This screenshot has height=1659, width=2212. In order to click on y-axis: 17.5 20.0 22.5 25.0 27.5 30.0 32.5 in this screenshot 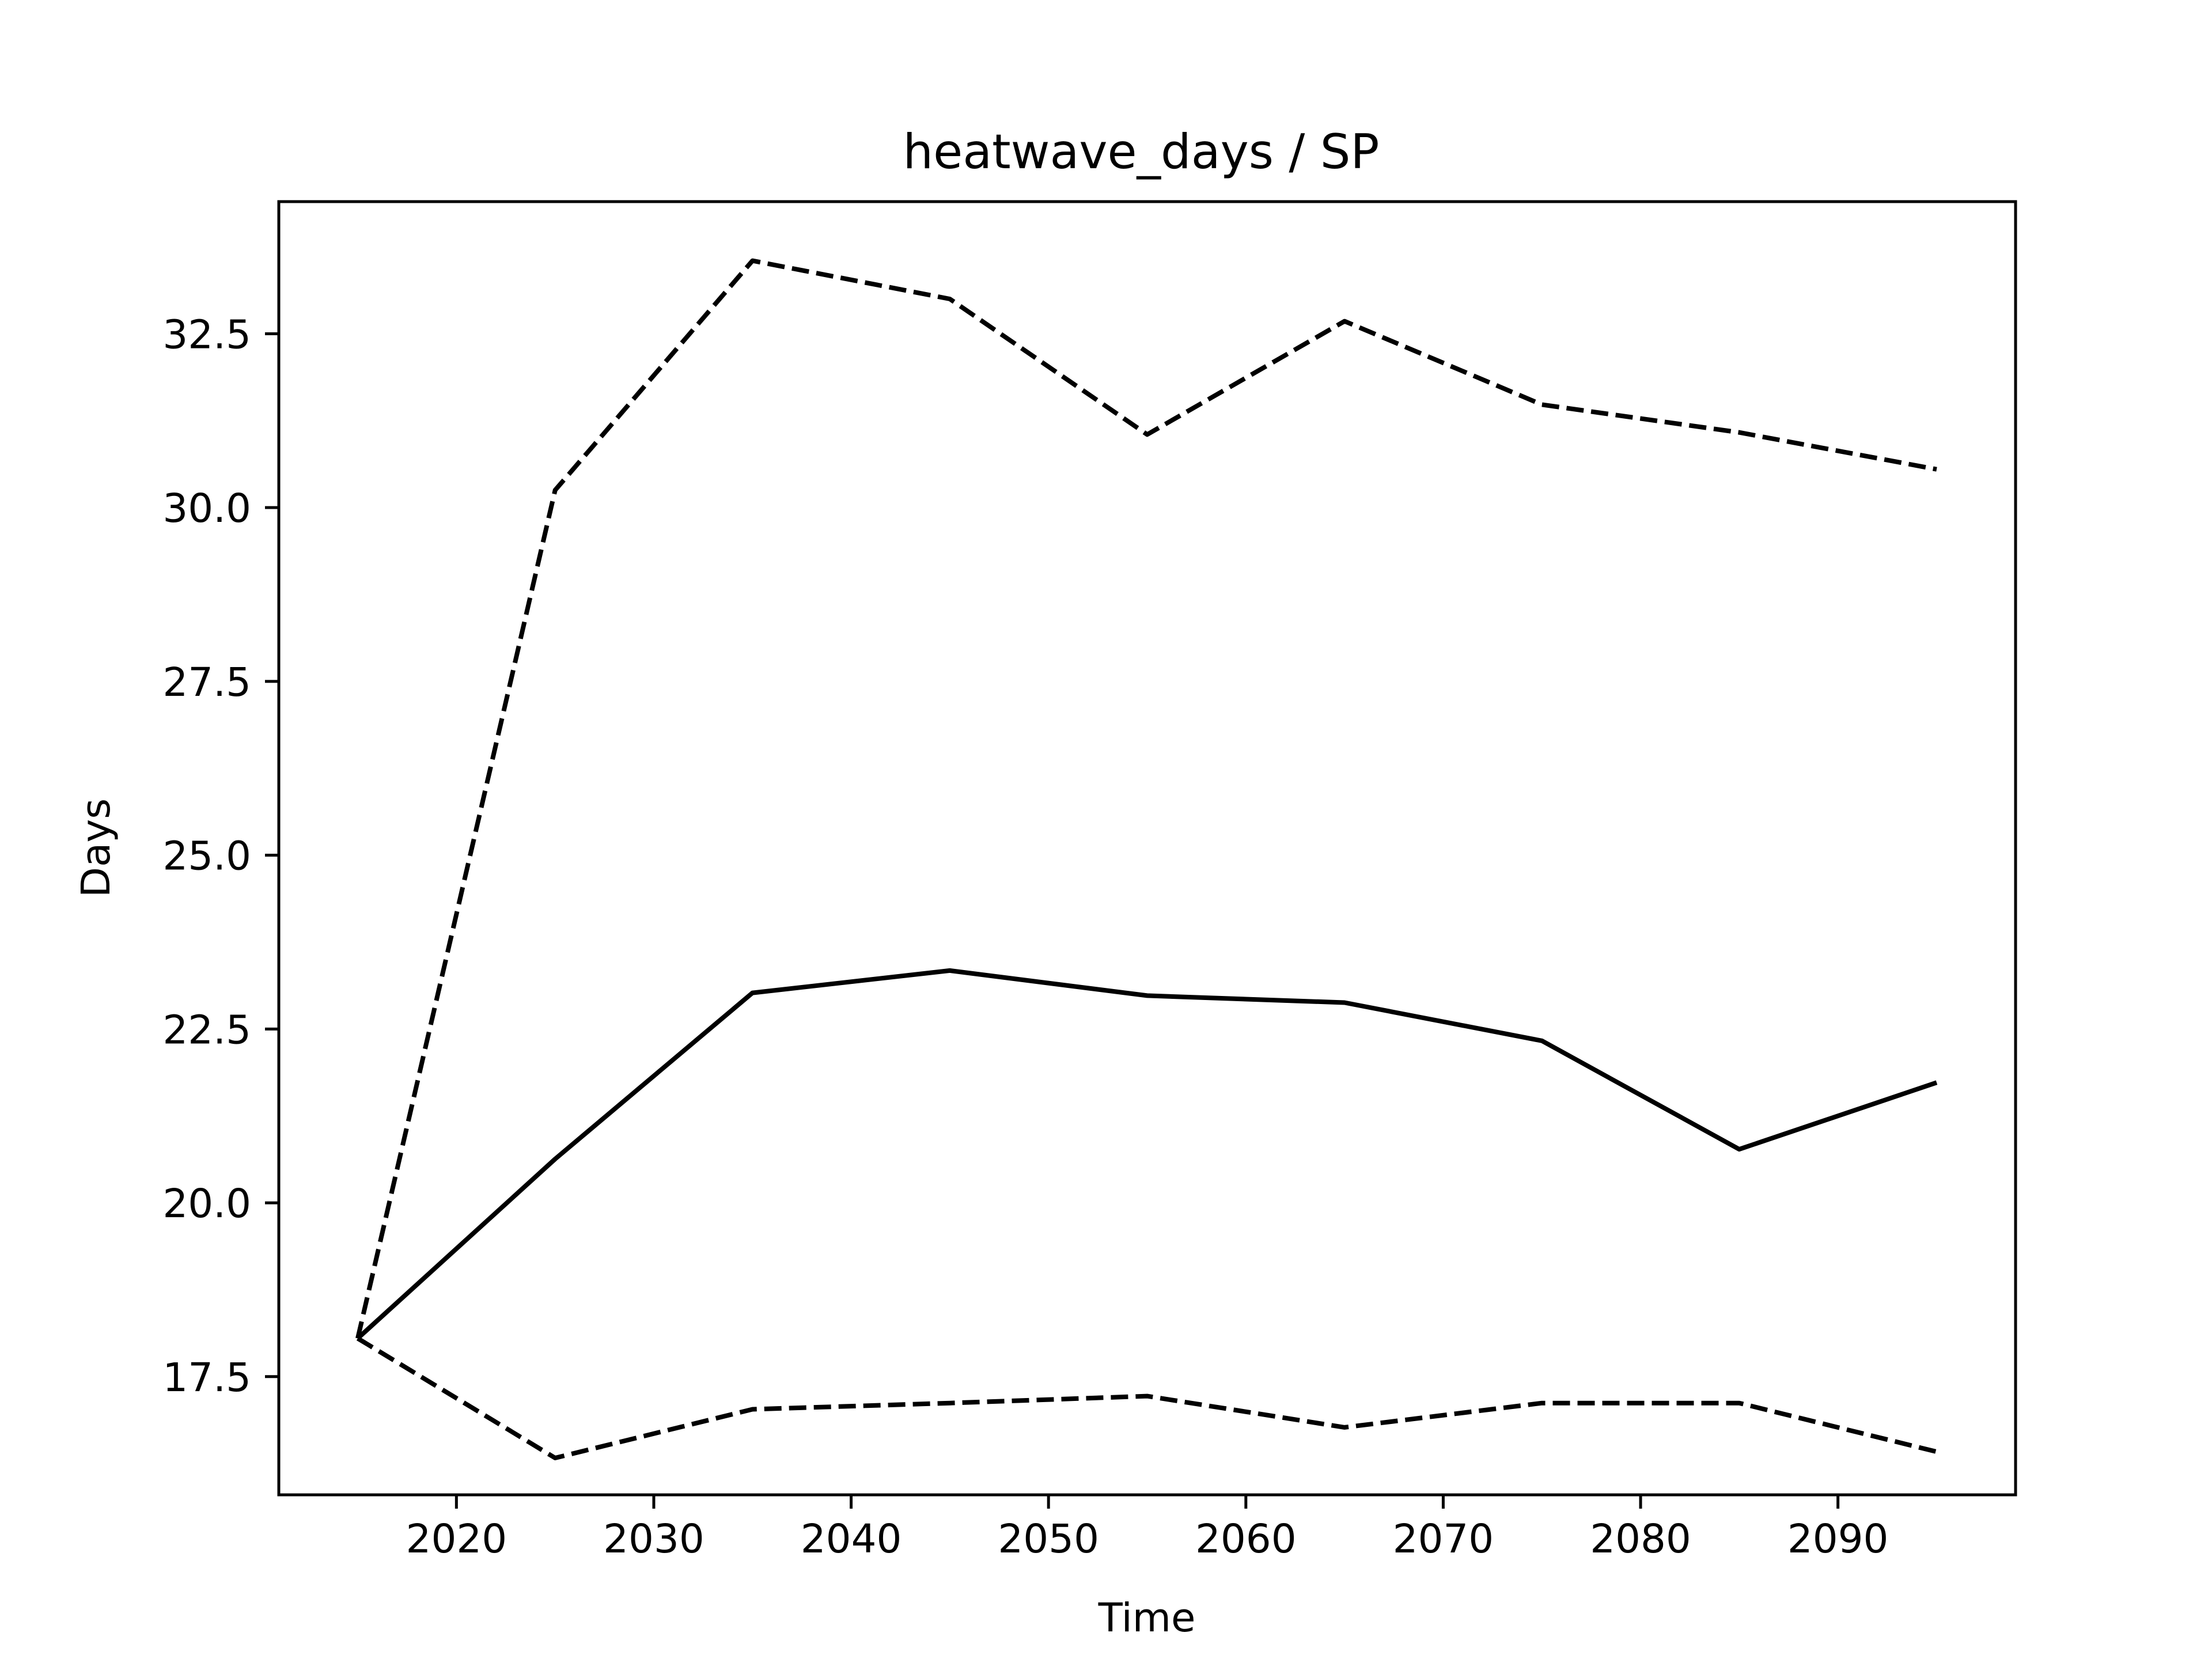, I will do `click(220, 856)`.